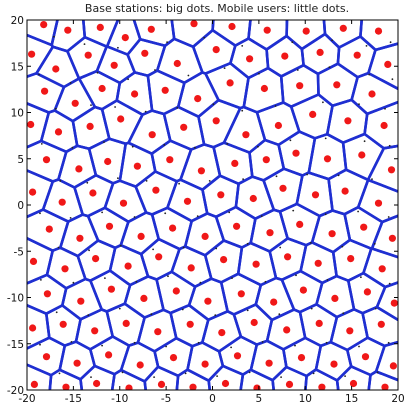 Image resolution: width=404 pixels, height=410 pixels. What do you see at coordinates (15, 345) in the screenshot?
I see `y-tick-label: -15` at bounding box center [15, 345].